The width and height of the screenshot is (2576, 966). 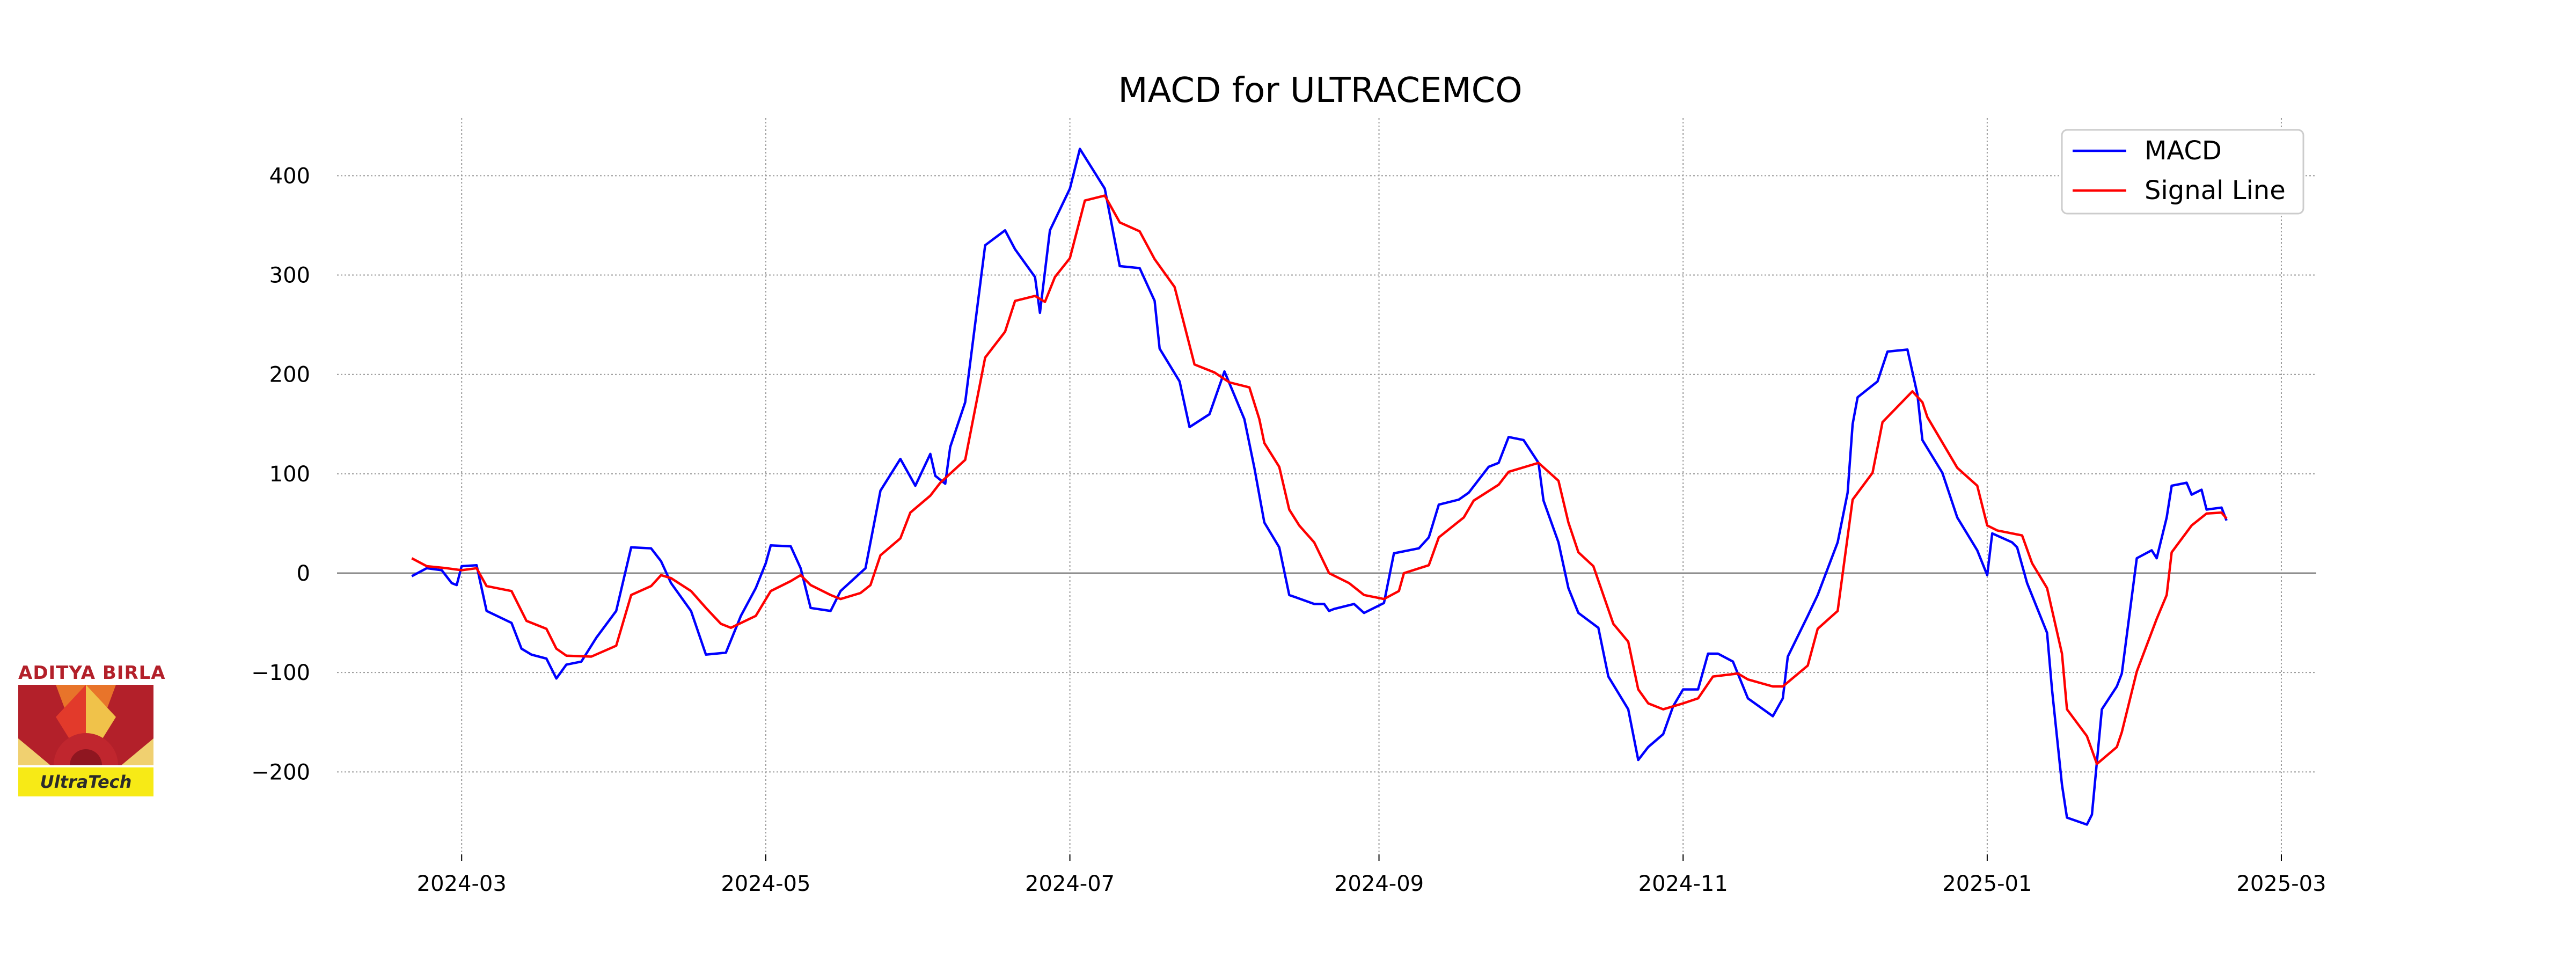 What do you see at coordinates (289, 375) in the screenshot?
I see `y-tick-label: 200` at bounding box center [289, 375].